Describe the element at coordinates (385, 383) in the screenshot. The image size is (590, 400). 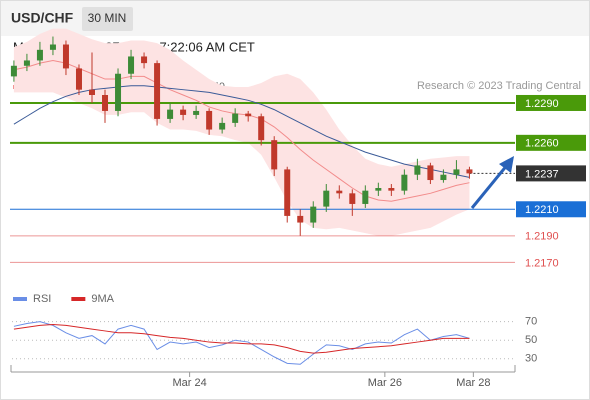
I see `x-tick-label: Mar 26` at that location.